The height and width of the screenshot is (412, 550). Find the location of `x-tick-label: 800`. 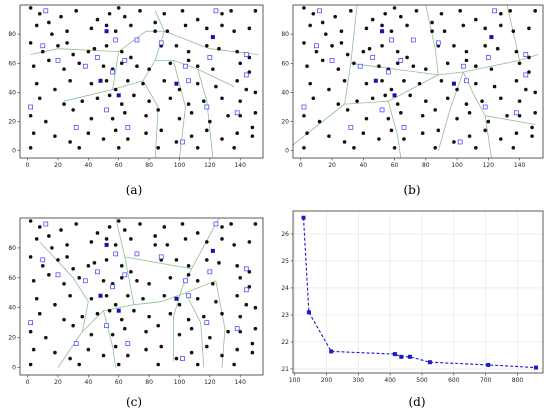

x-tick-label: 800 is located at coordinates (518, 380).